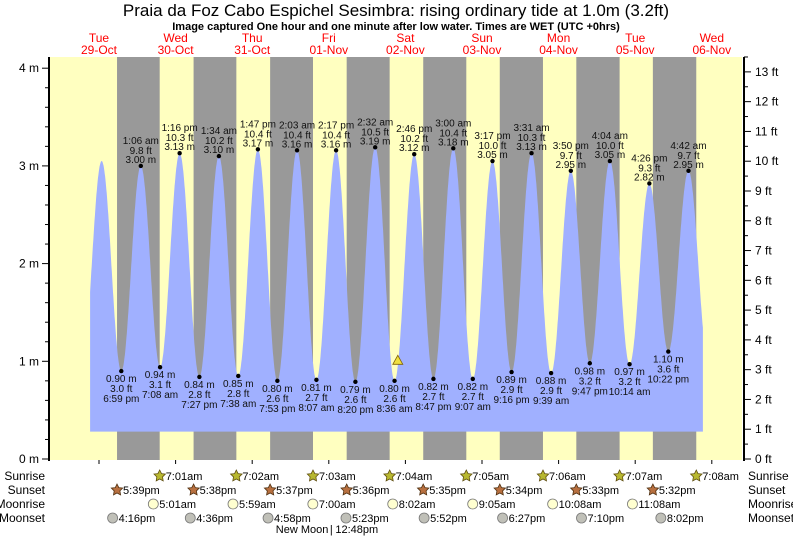  What do you see at coordinates (763, 280) in the screenshot?
I see `y-right-tick-label: 6 ft` at bounding box center [763, 280].